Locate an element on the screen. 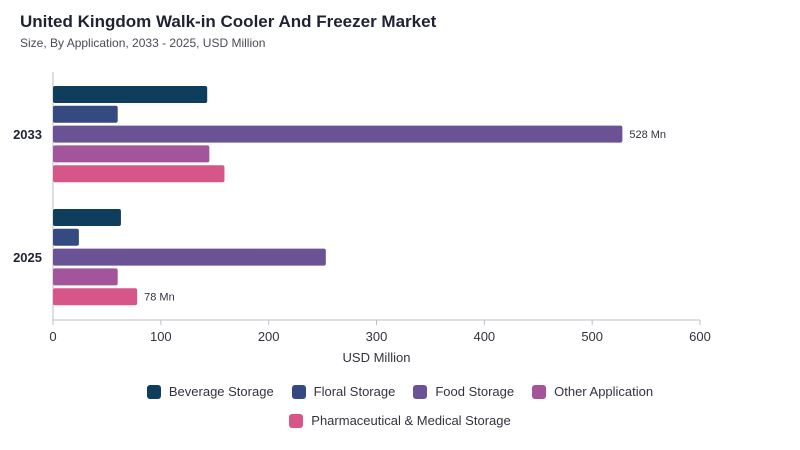 The image size is (800, 450). x-tick-label: 600 is located at coordinates (700, 336).